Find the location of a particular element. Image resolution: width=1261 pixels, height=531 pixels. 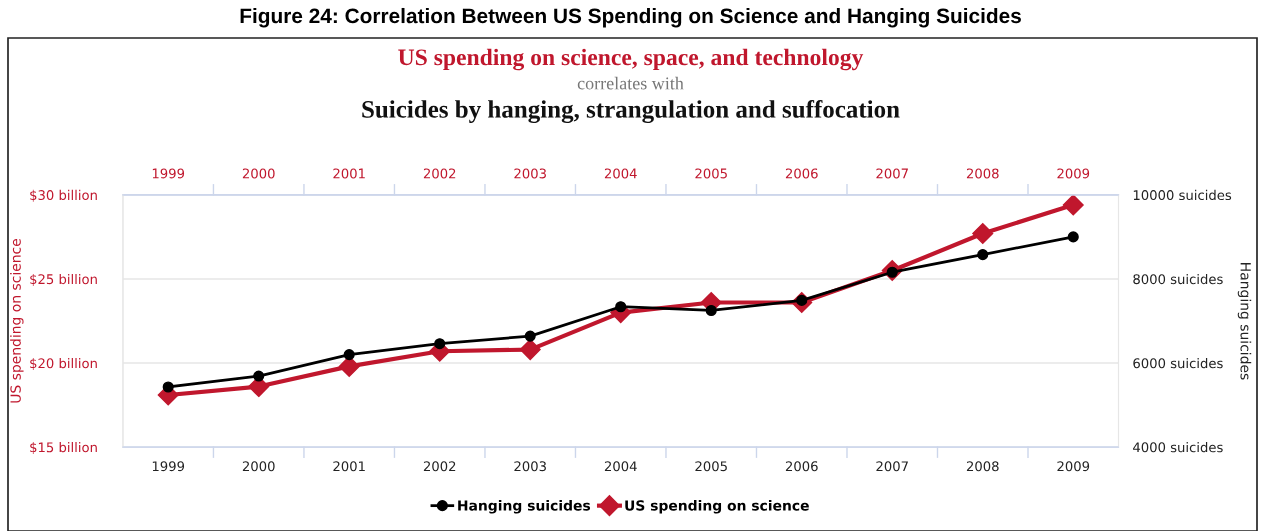

category-label: 2001 is located at coordinates (349, 173).